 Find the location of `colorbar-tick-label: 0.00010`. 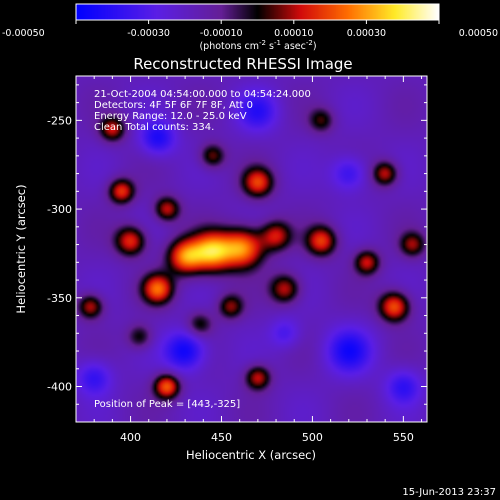

colorbar-tick-label: 0.00010 is located at coordinates (293, 33).